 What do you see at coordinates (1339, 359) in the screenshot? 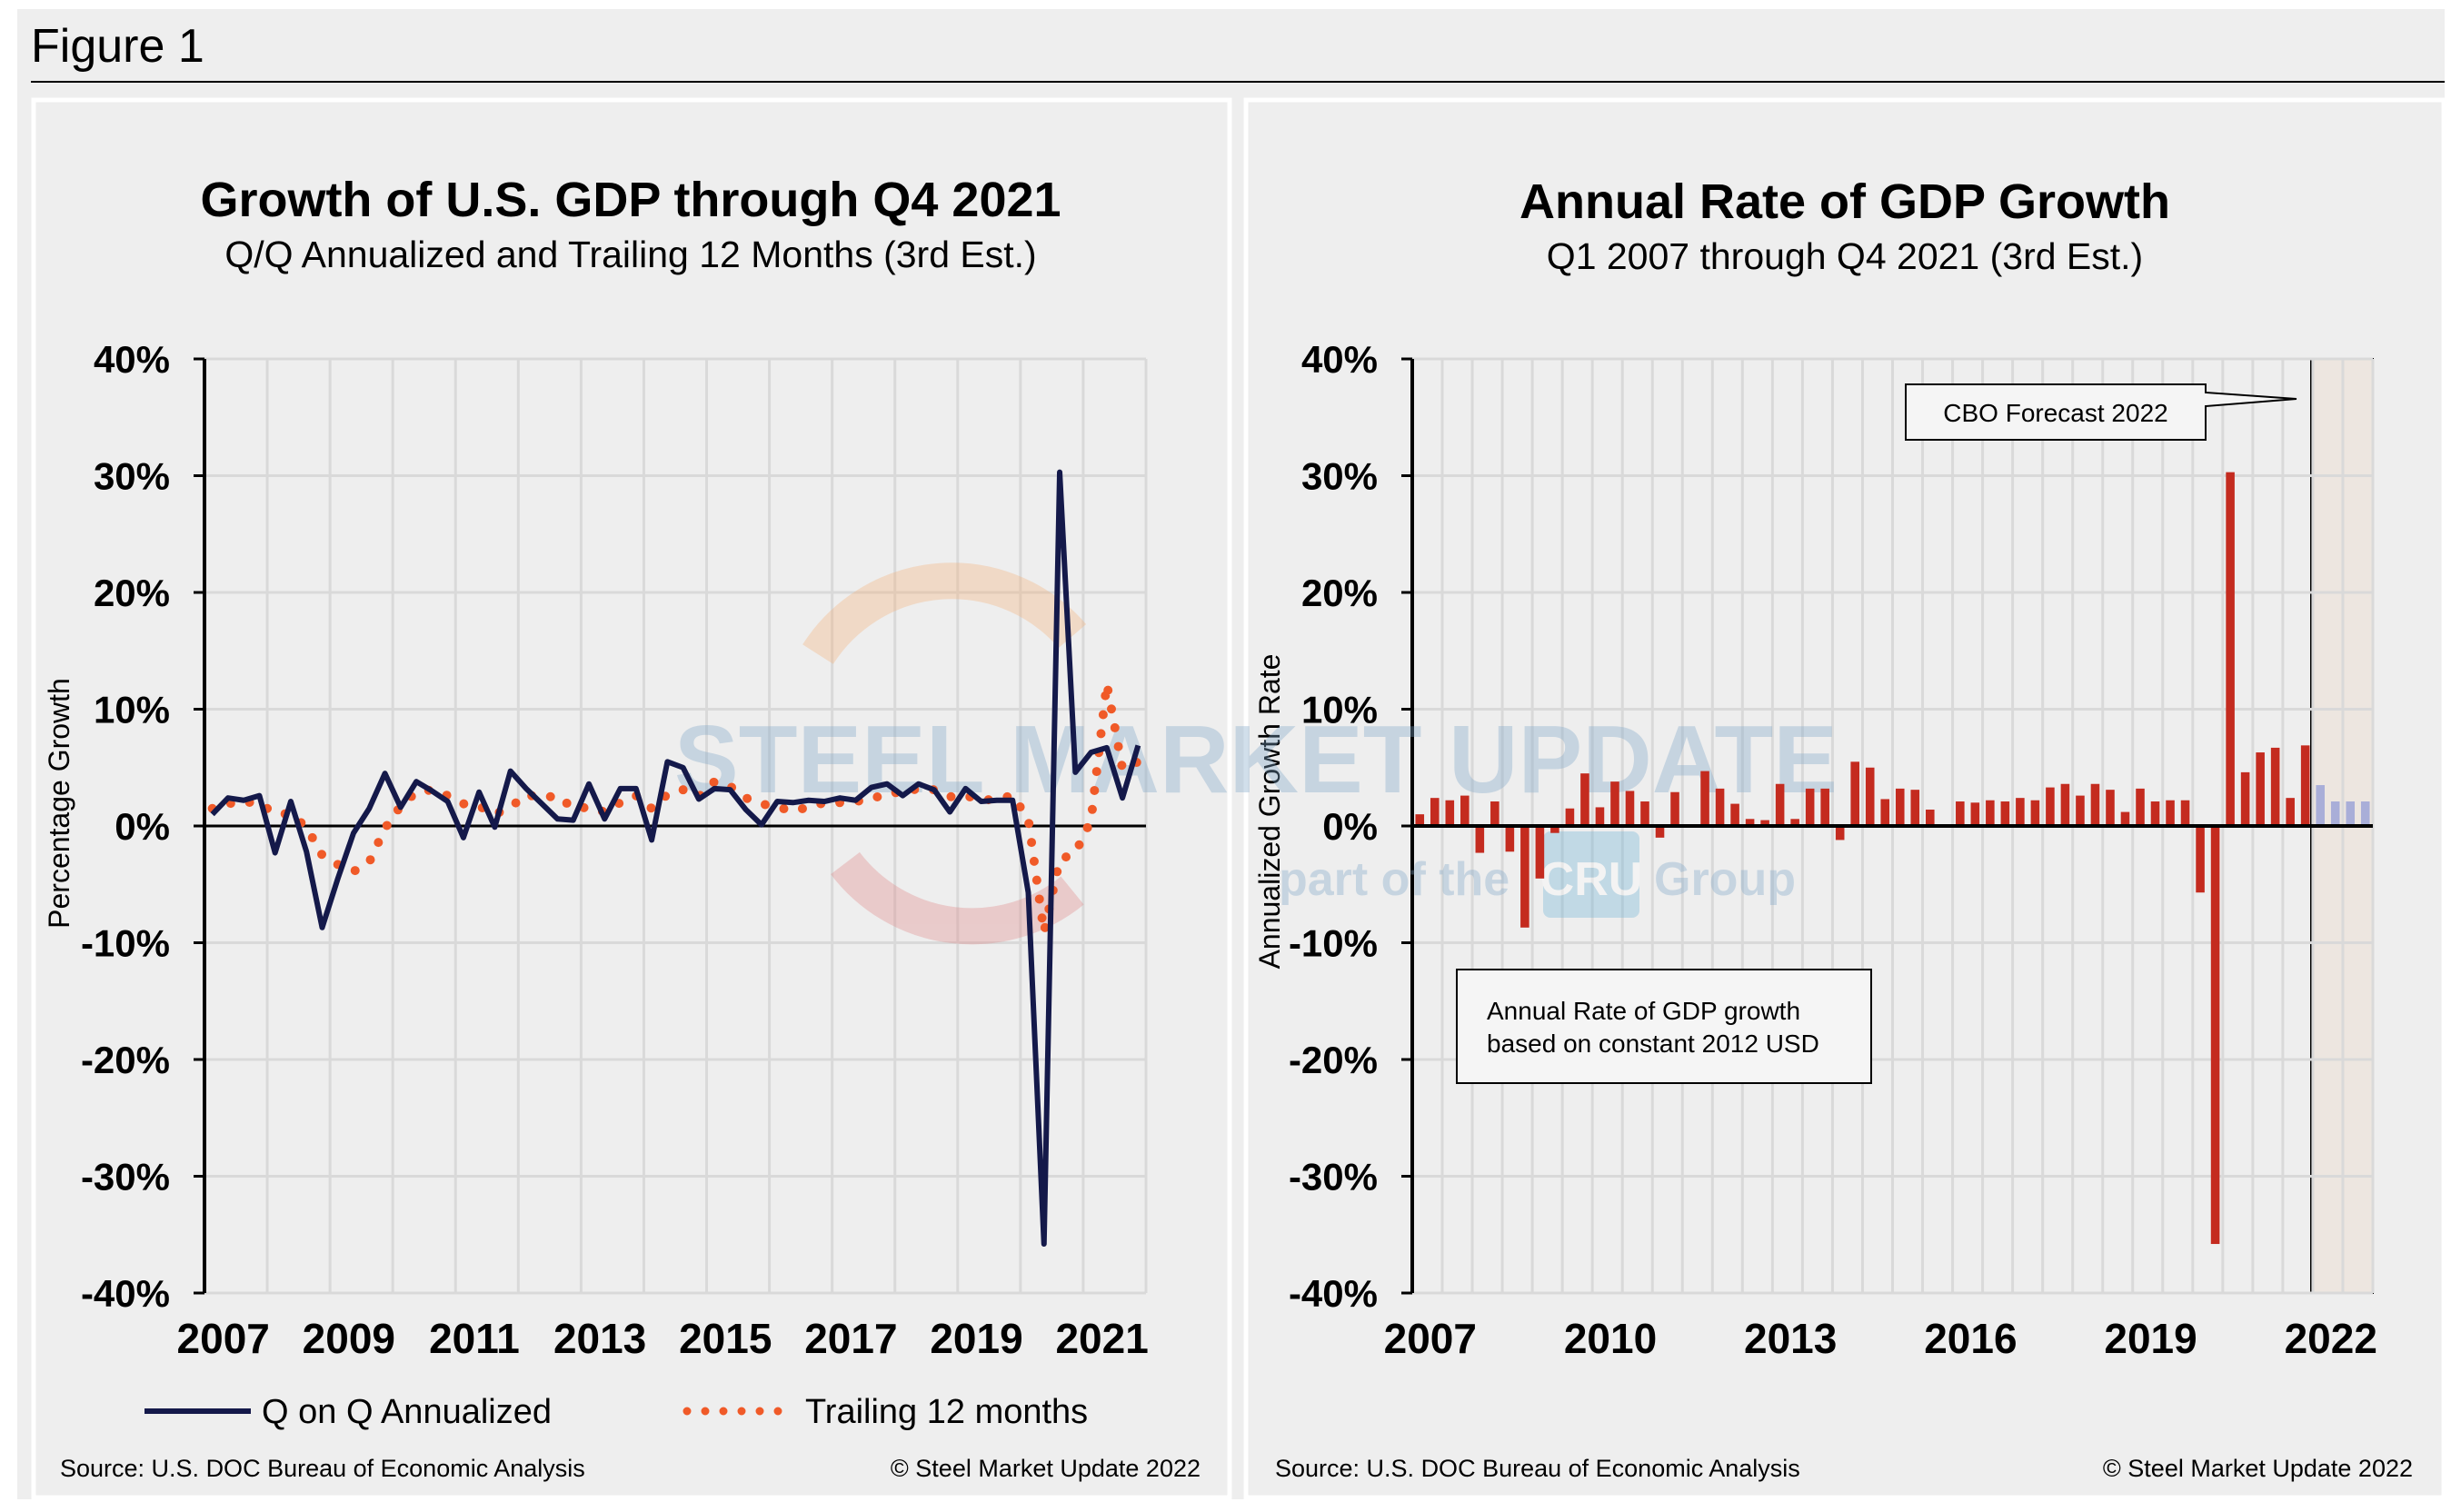
I see `y-tick-label: 40%` at bounding box center [1339, 359].